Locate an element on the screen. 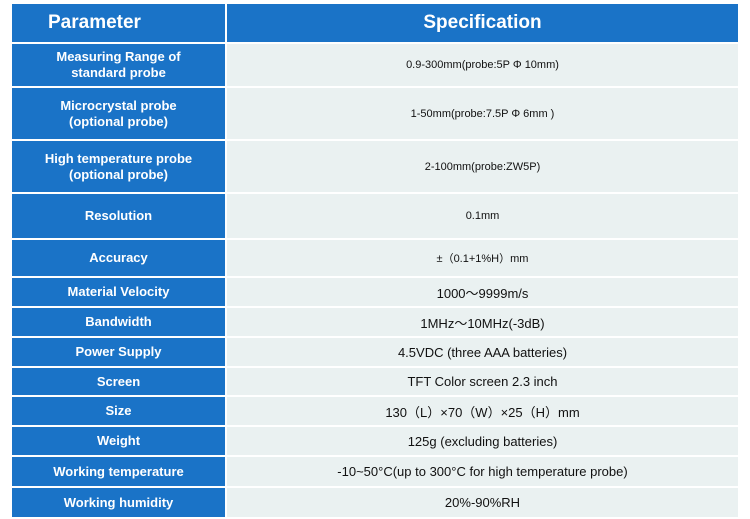 The image size is (750, 519). param-label: Bandwidth is located at coordinates (118, 321).